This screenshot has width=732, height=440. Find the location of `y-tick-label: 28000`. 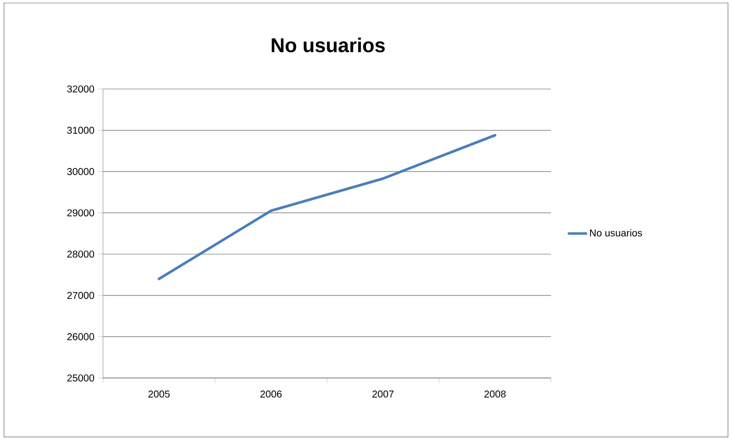

y-tick-label: 28000 is located at coordinates (80, 254).